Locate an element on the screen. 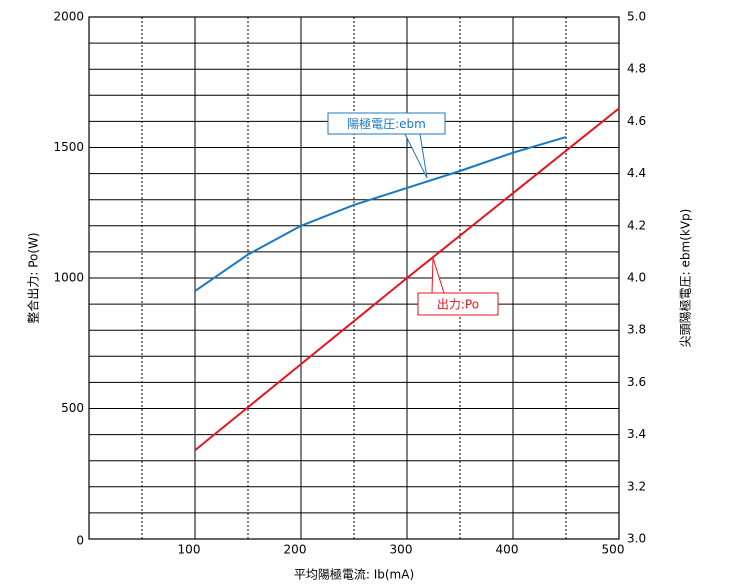 Image resolution: width=733 pixels, height=588 pixels. y-tick-label: 1000 is located at coordinates (68, 278).